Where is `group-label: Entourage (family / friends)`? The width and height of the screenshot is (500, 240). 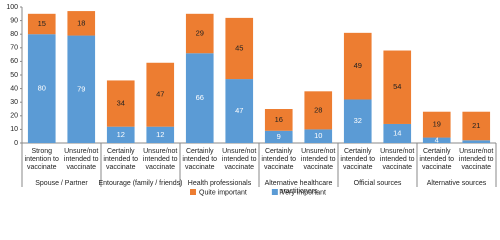
group-label: Entourage (family / friends) is located at coordinates (140, 183).